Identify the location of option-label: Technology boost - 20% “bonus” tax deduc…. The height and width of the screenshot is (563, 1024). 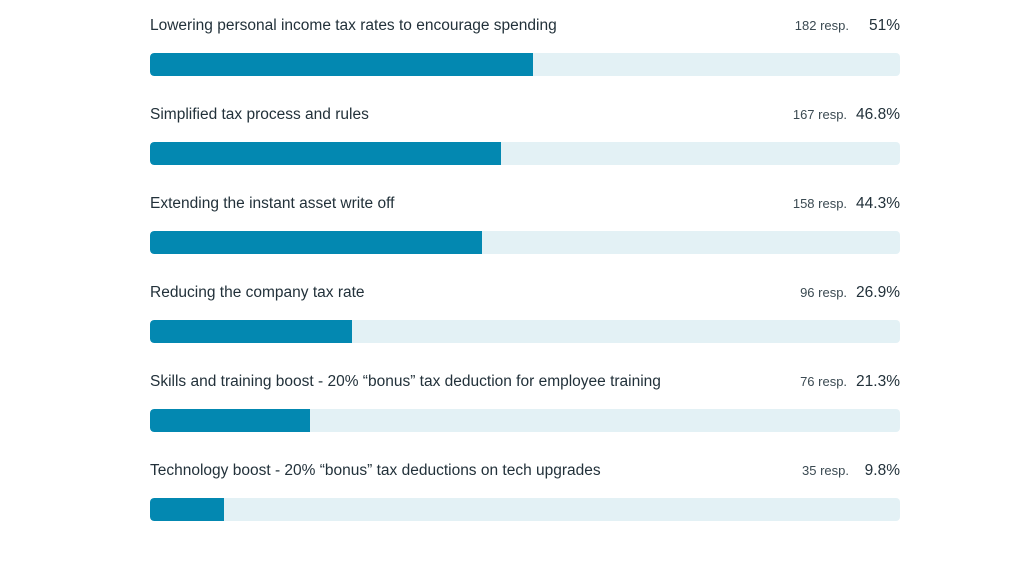
(375, 470).